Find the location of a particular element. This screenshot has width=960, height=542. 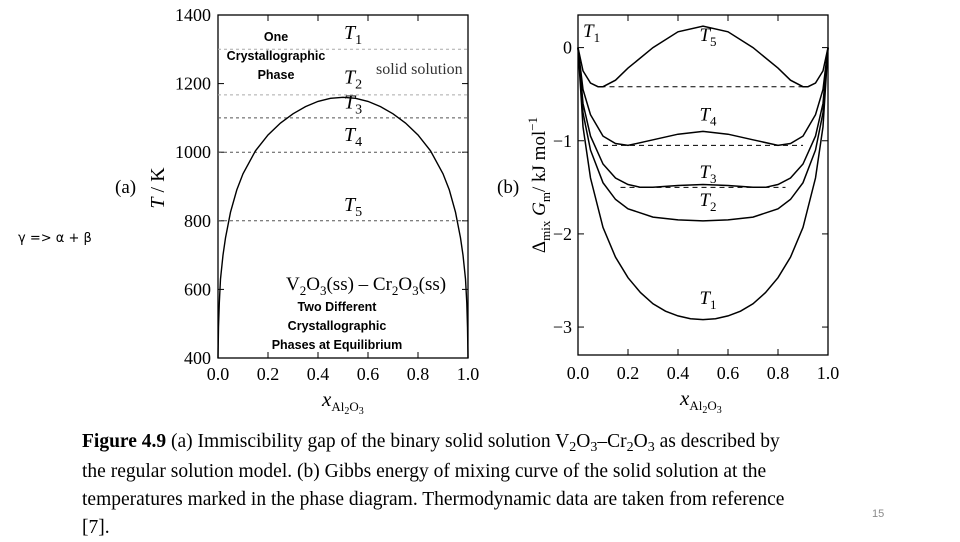

gibbs-curve-T1 is located at coordinates (703, 184).